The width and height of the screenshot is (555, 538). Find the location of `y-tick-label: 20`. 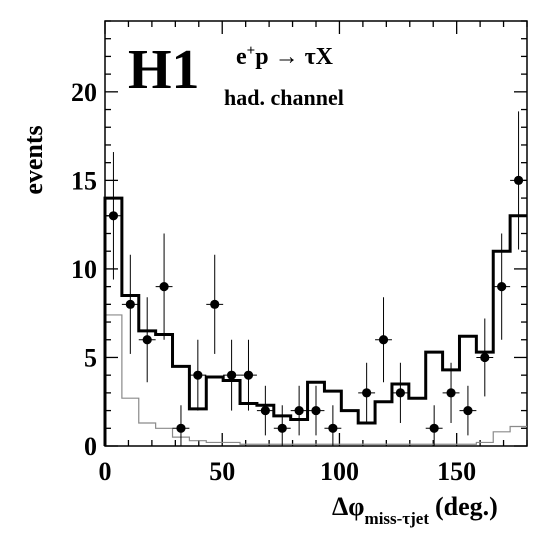

y-tick-label: 20 is located at coordinates (84, 92).